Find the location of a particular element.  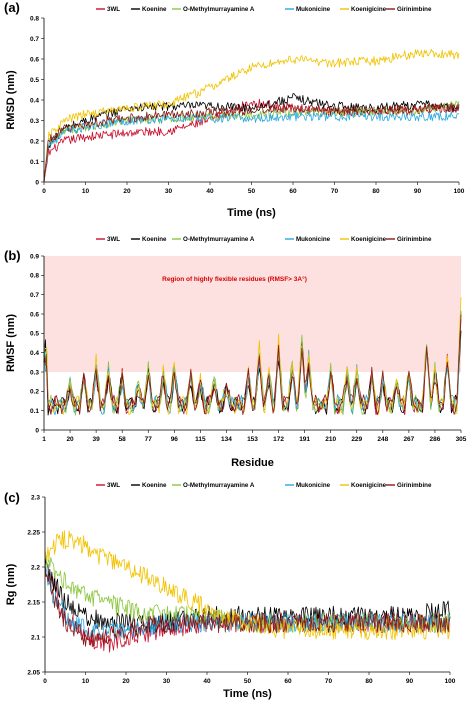

panel-2-letter: (b) is located at coordinates (12, 255).